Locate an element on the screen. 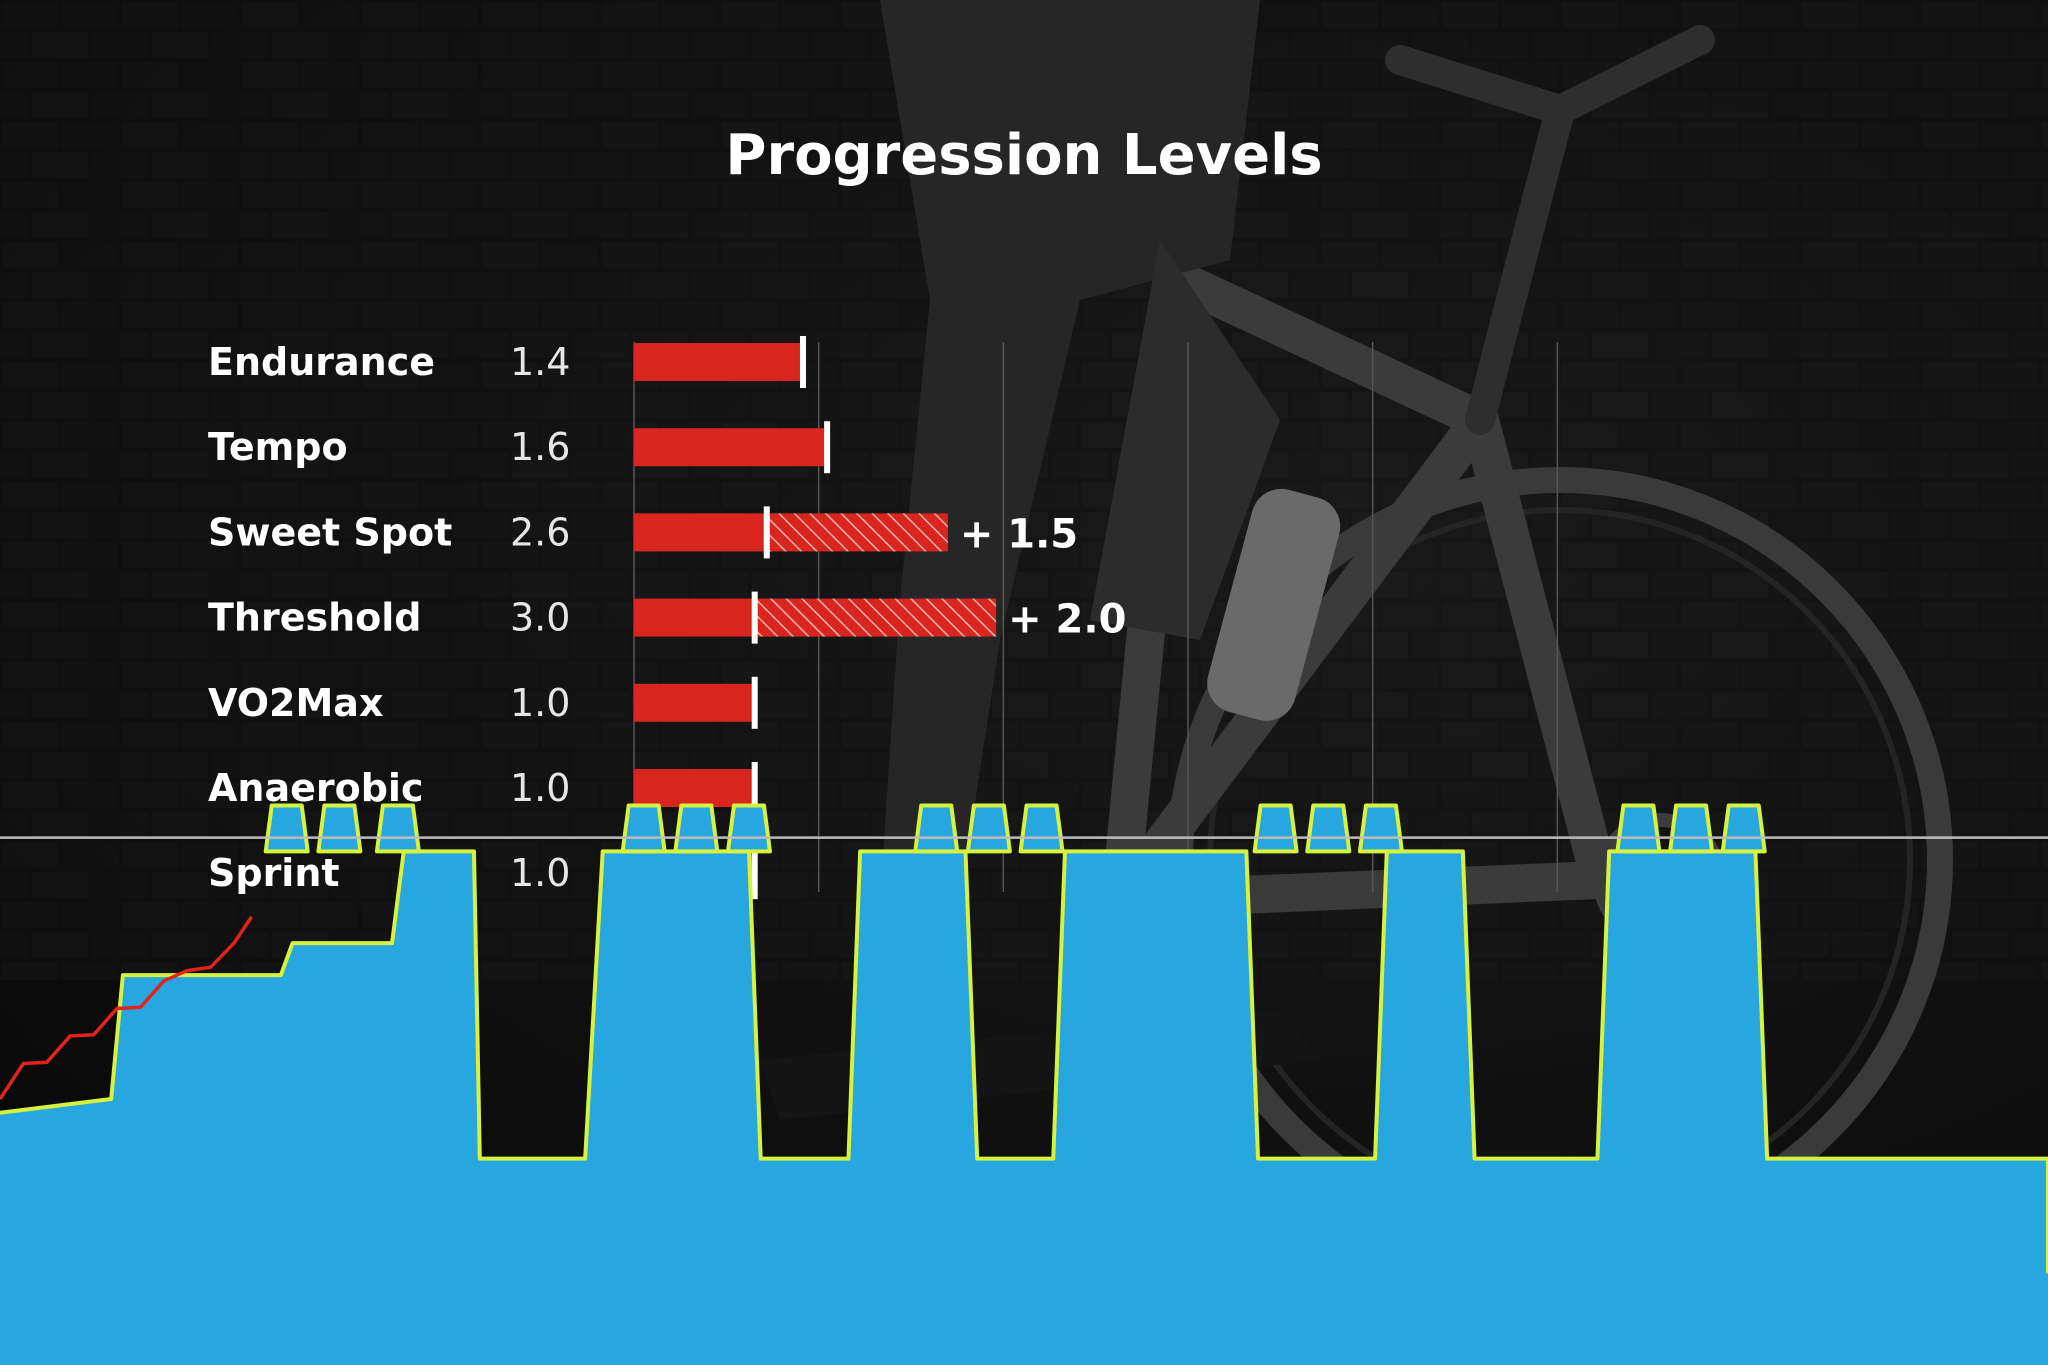 The width and height of the screenshot is (2048, 1365). category-label: Sprint is located at coordinates (274, 873).